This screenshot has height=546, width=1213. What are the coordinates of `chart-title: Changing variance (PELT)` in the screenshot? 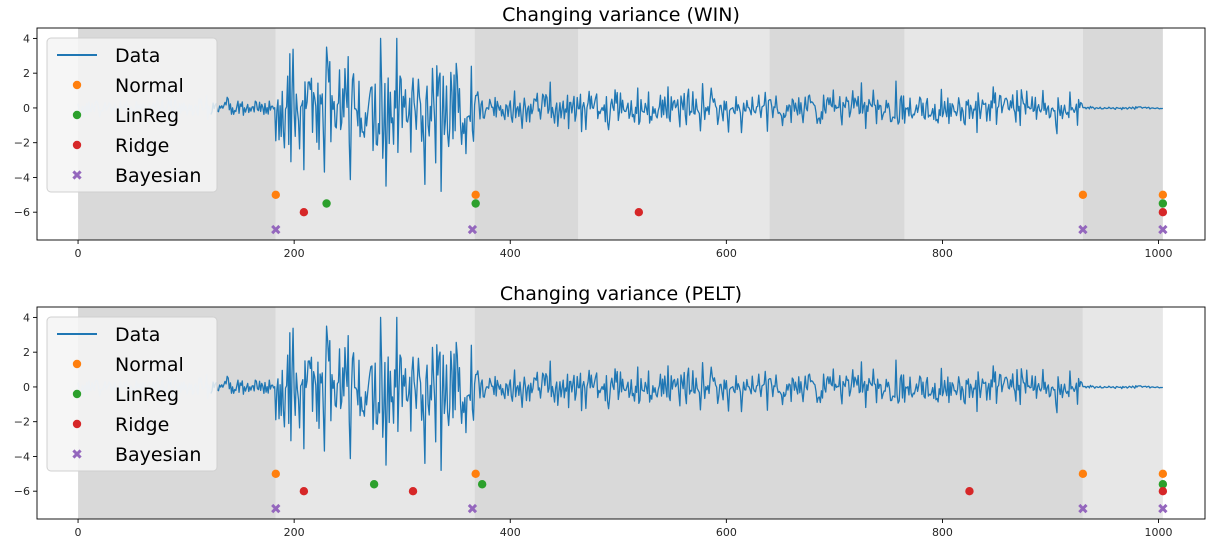 It's located at (621, 294).